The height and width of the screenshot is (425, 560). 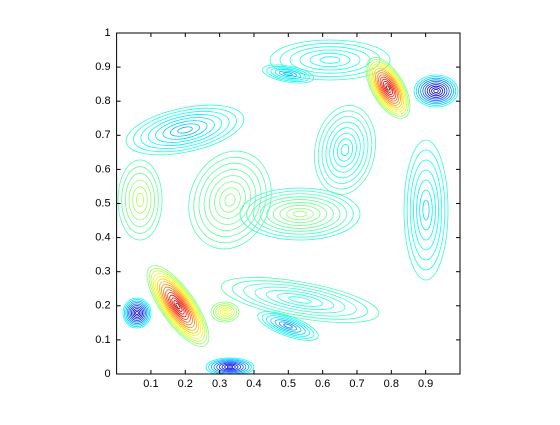 I want to click on x-tick-label: 0.7, so click(x=356, y=384).